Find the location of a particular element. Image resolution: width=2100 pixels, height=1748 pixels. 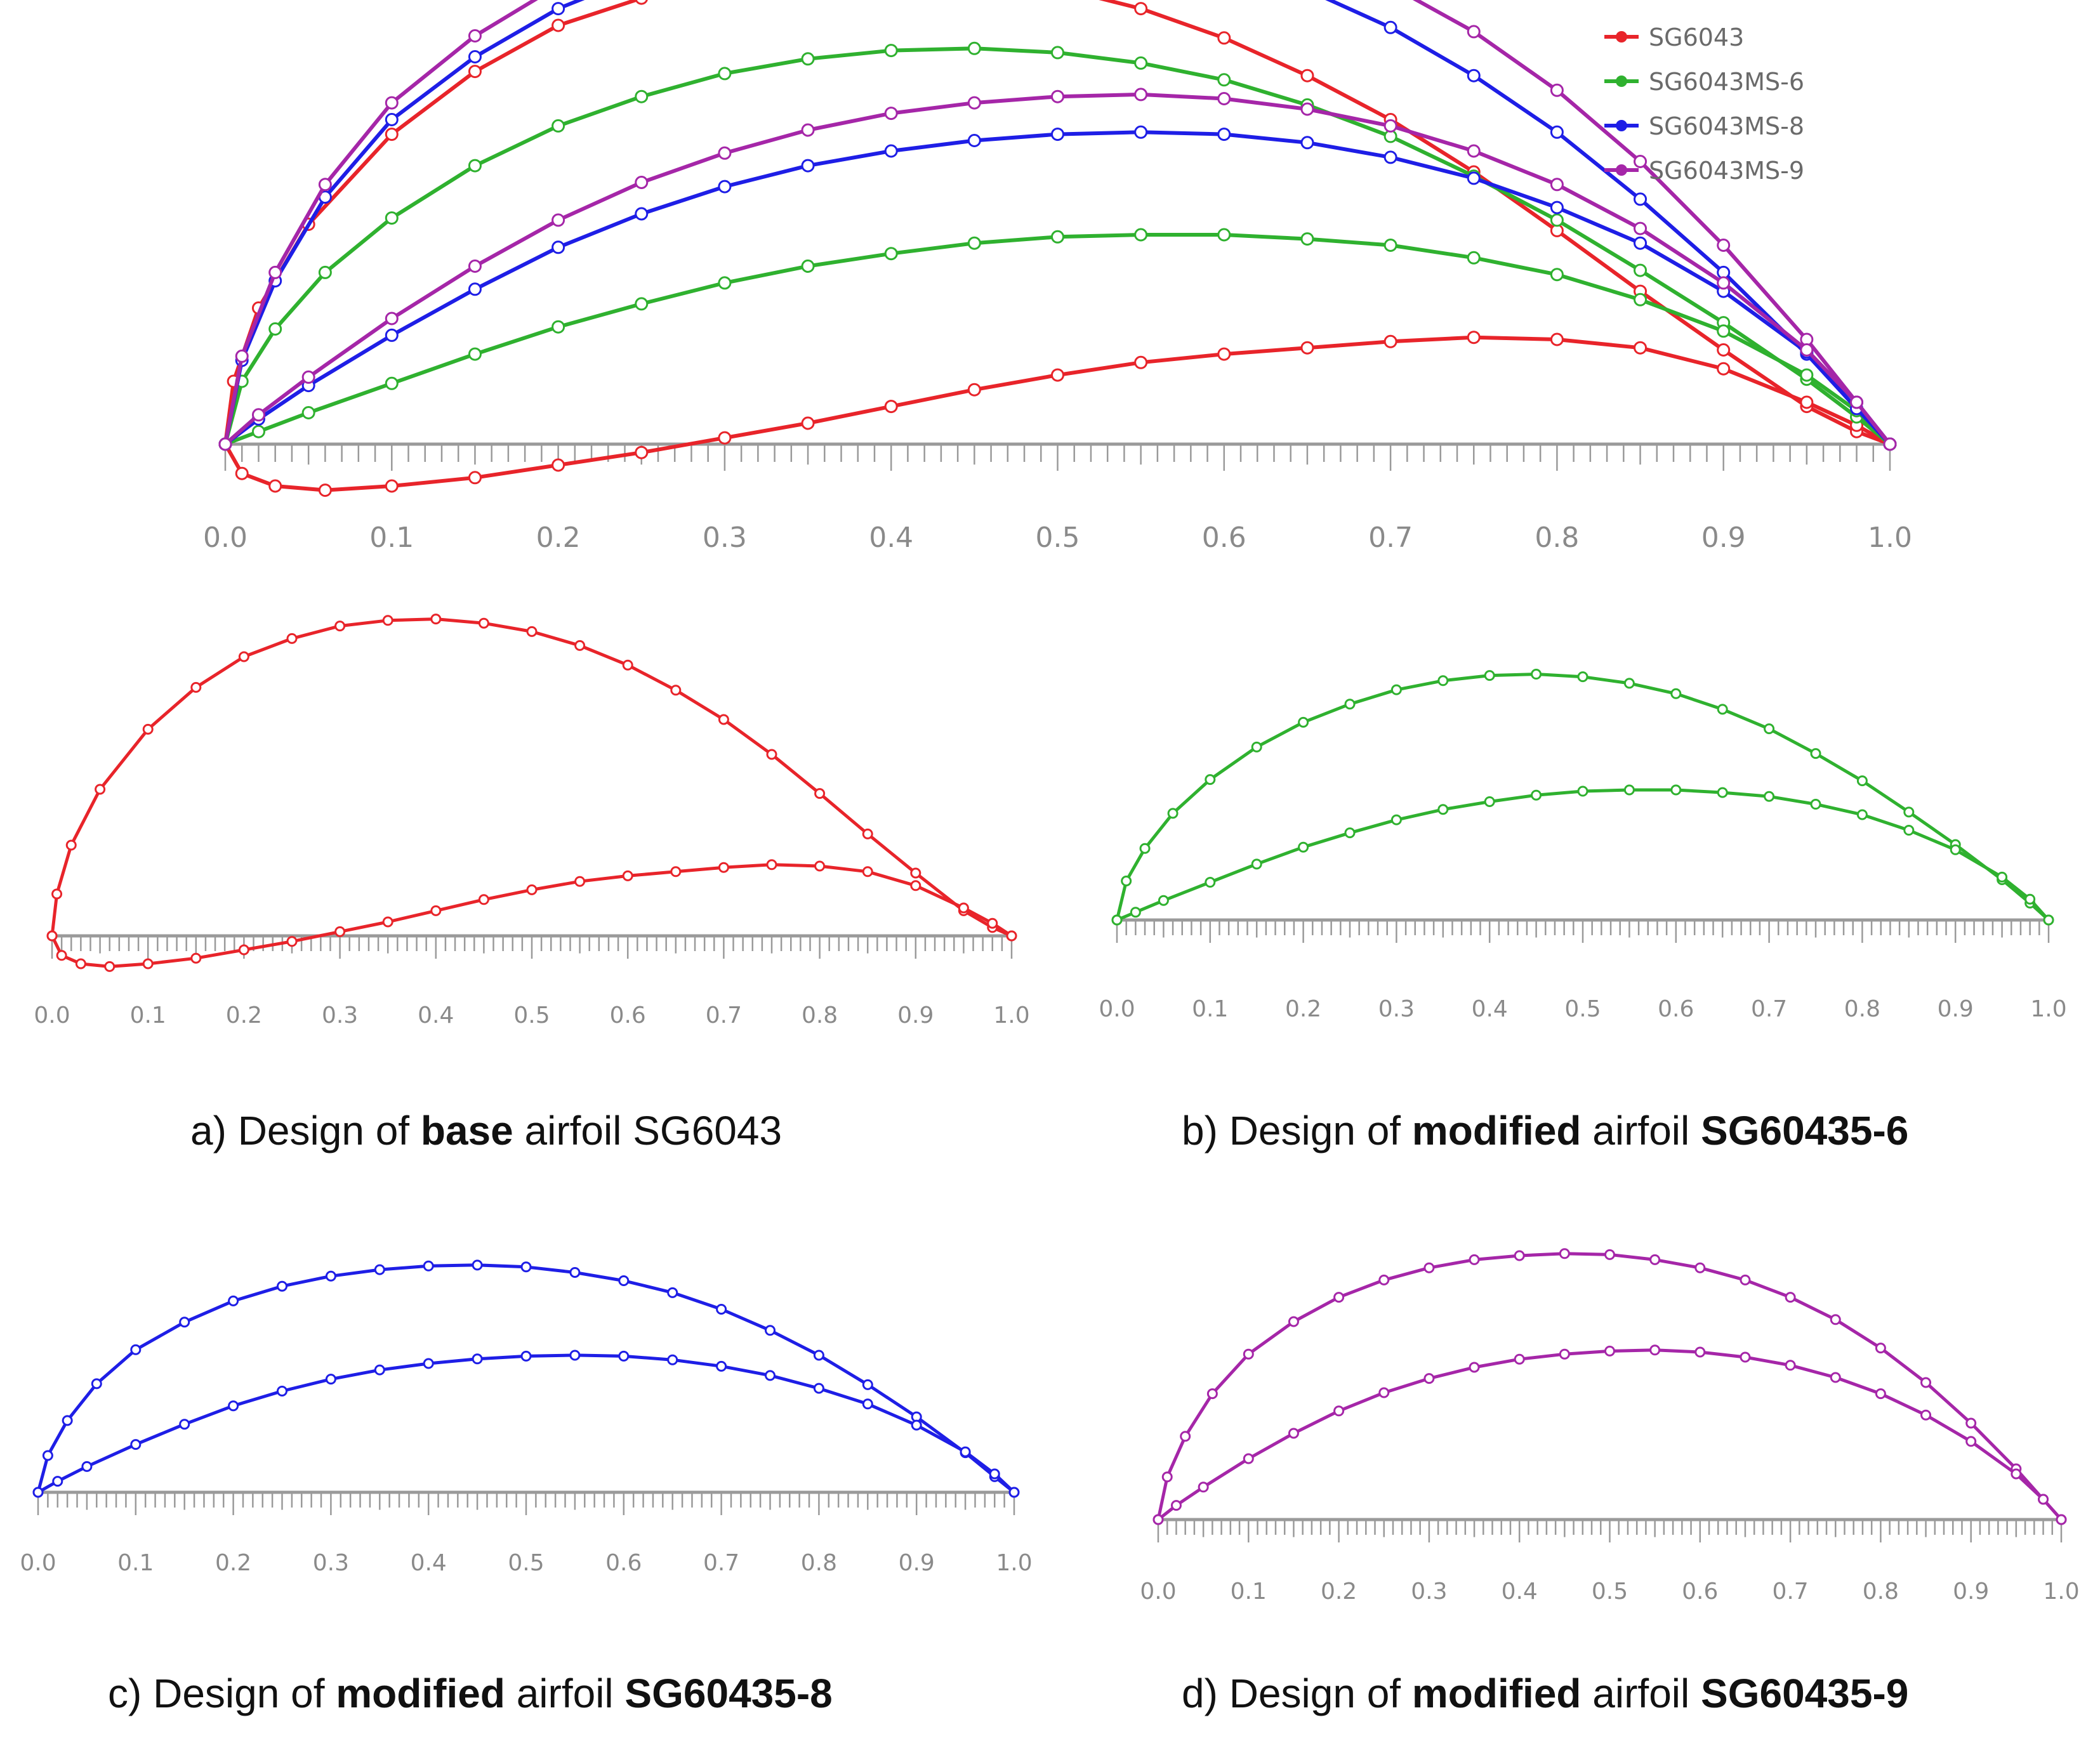

axis-tick-label: 0.6 is located at coordinates (1676, 1009).